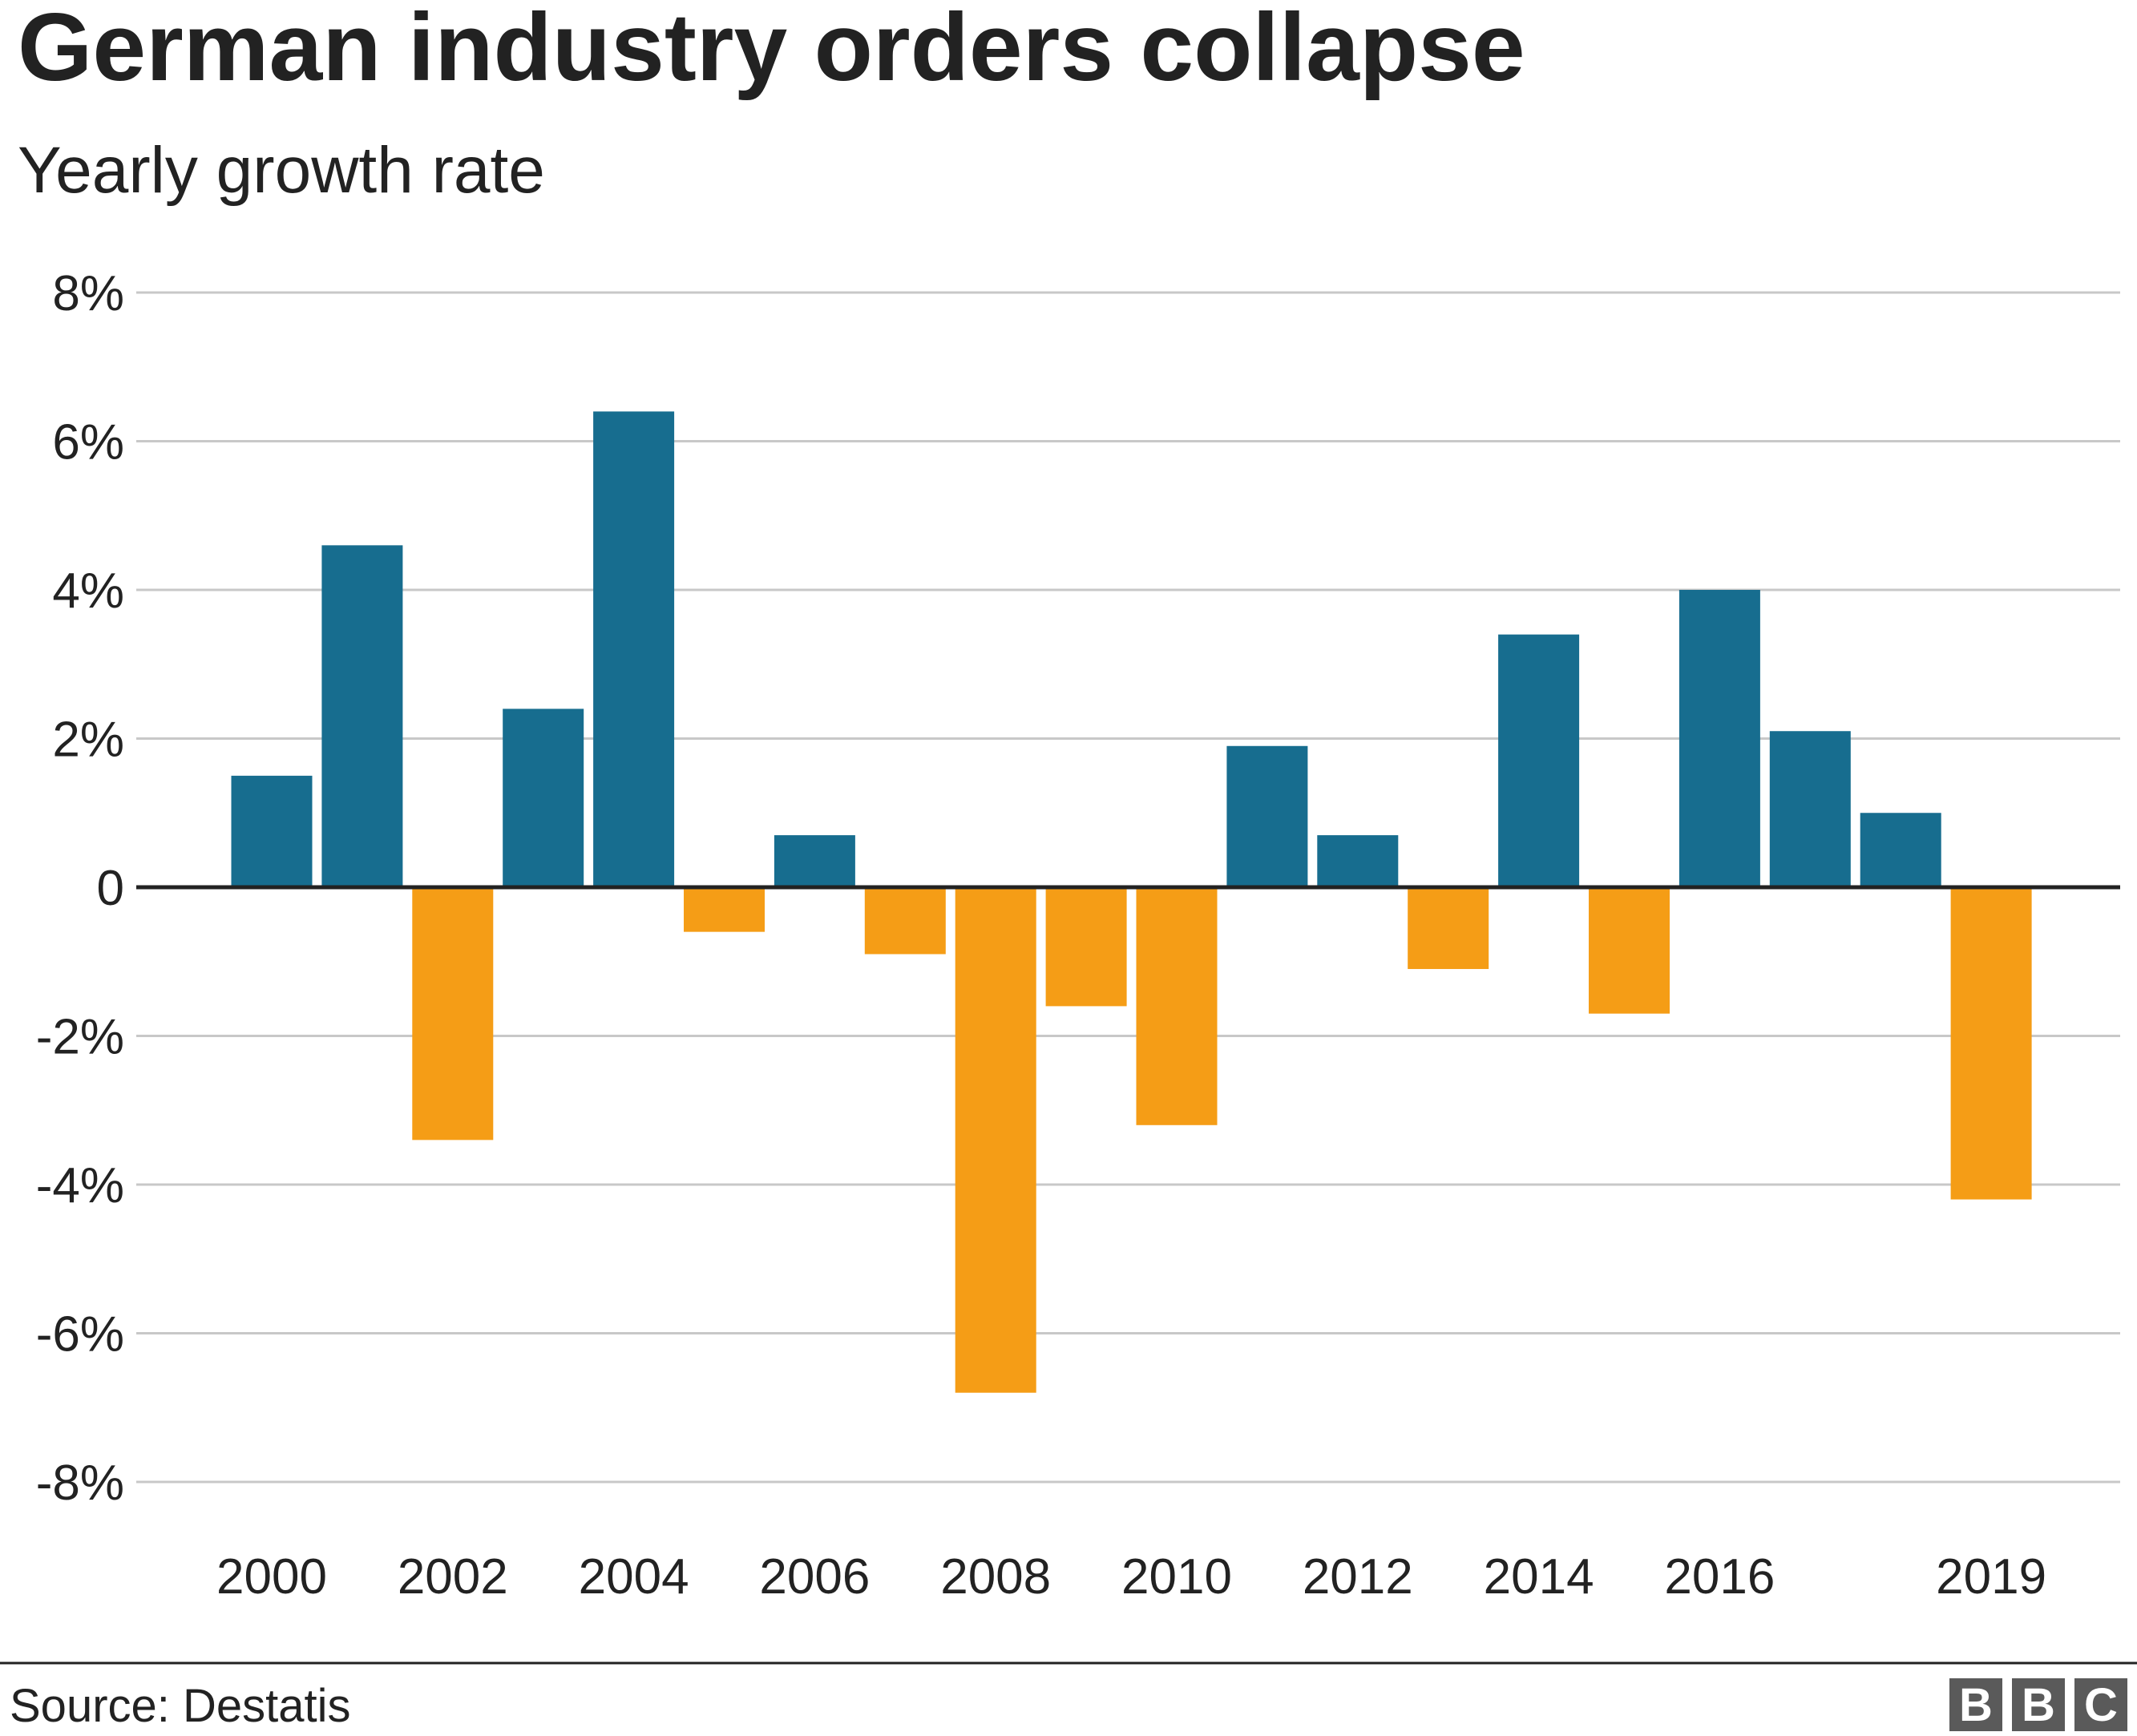  What do you see at coordinates (1358, 1577) in the screenshot?
I see `x-tick-label: 2012` at bounding box center [1358, 1577].